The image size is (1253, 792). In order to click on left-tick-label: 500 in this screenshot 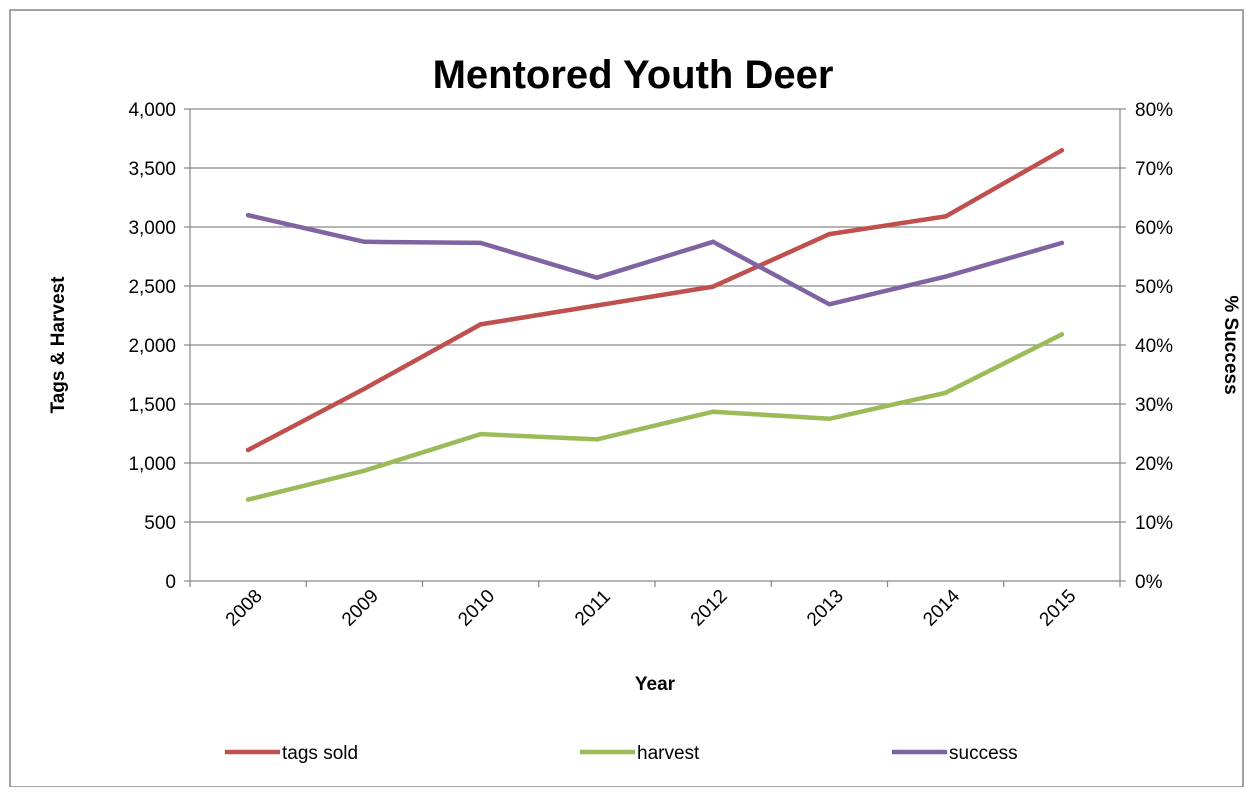, I will do `click(160, 523)`.